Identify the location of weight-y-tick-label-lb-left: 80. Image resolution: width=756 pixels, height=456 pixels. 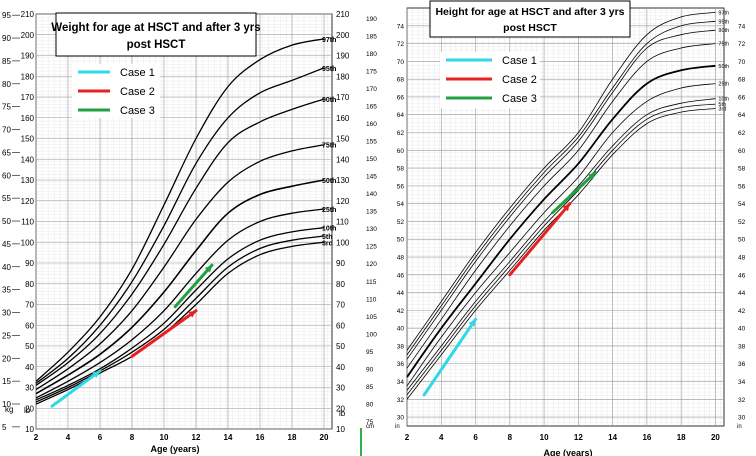
(29, 284).